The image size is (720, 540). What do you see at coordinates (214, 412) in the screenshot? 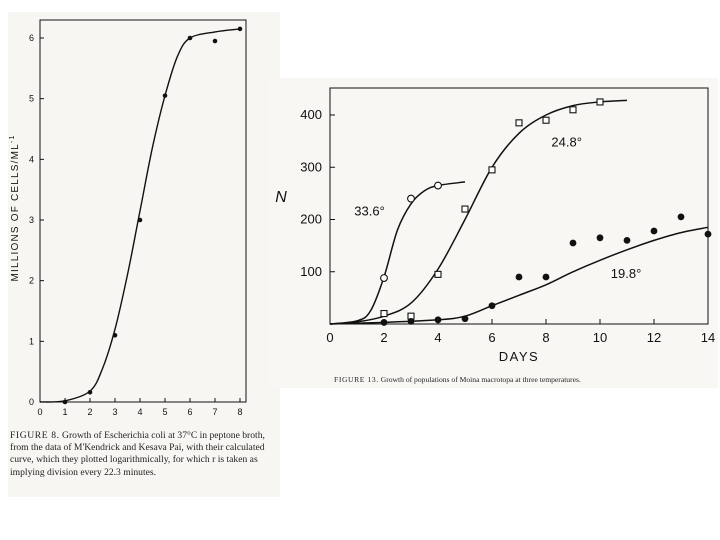
I see `x-tick-label: 7` at bounding box center [214, 412].